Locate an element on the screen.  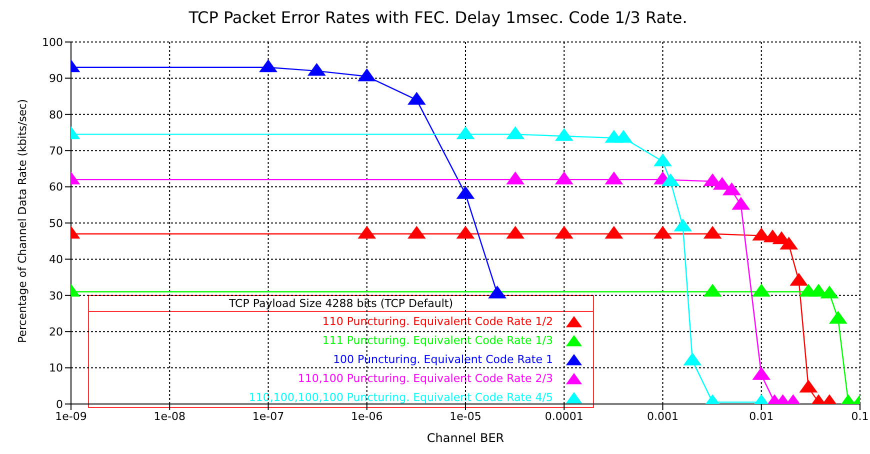
y-tick-label: 80 is located at coordinates (56, 115).